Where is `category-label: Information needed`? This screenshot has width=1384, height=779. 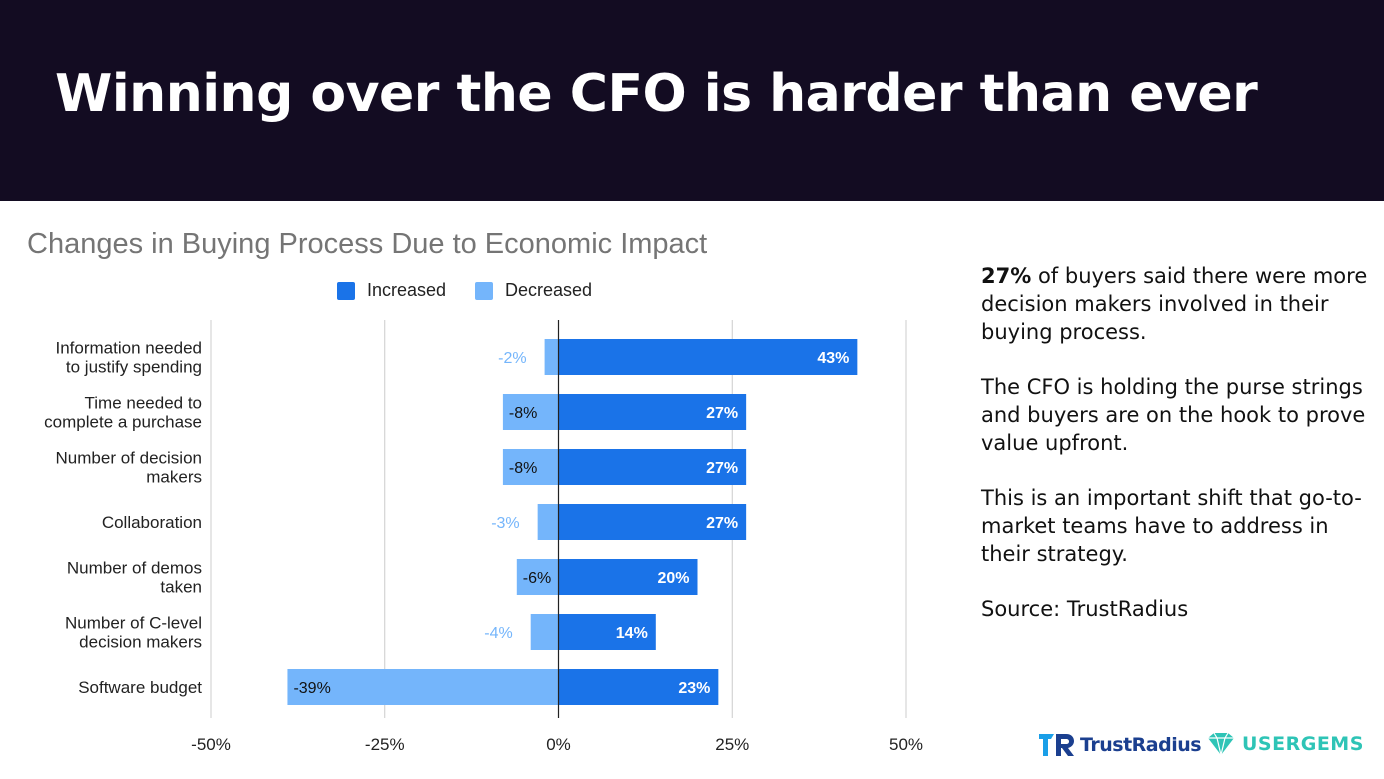 category-label: Information needed is located at coordinates (129, 348).